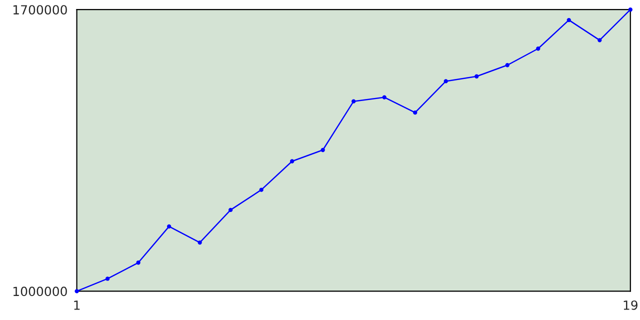 This screenshot has width=640, height=320. Describe the element at coordinates (631, 305) in the screenshot. I see `x-tick-label: 19` at that location.